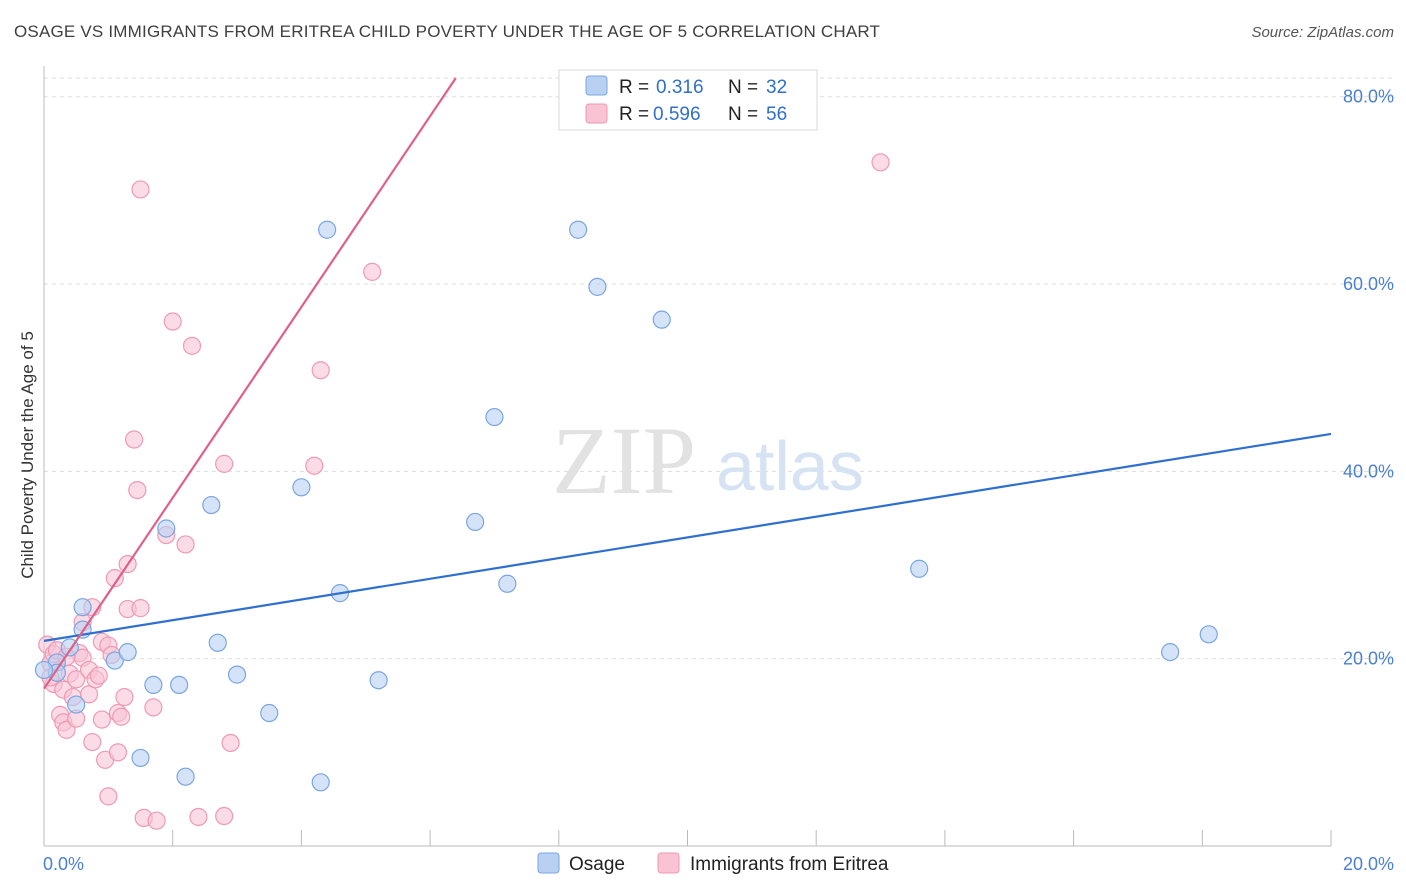  Describe the element at coordinates (688, 100) in the screenshot. I see `legend-top: R = 0.316 N = 32 R = 0.596 N = 56` at that location.